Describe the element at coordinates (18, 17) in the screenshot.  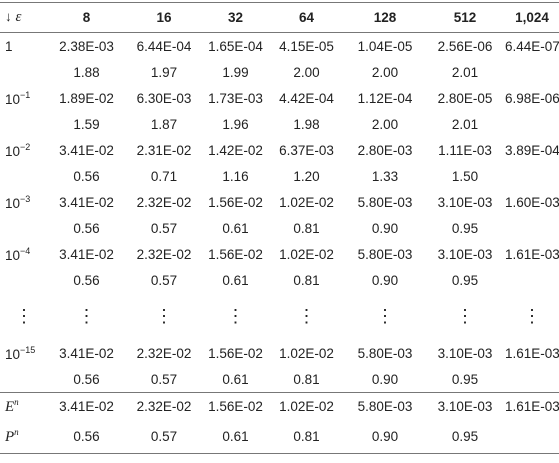
I see `corner-symbol: ε` at that location.